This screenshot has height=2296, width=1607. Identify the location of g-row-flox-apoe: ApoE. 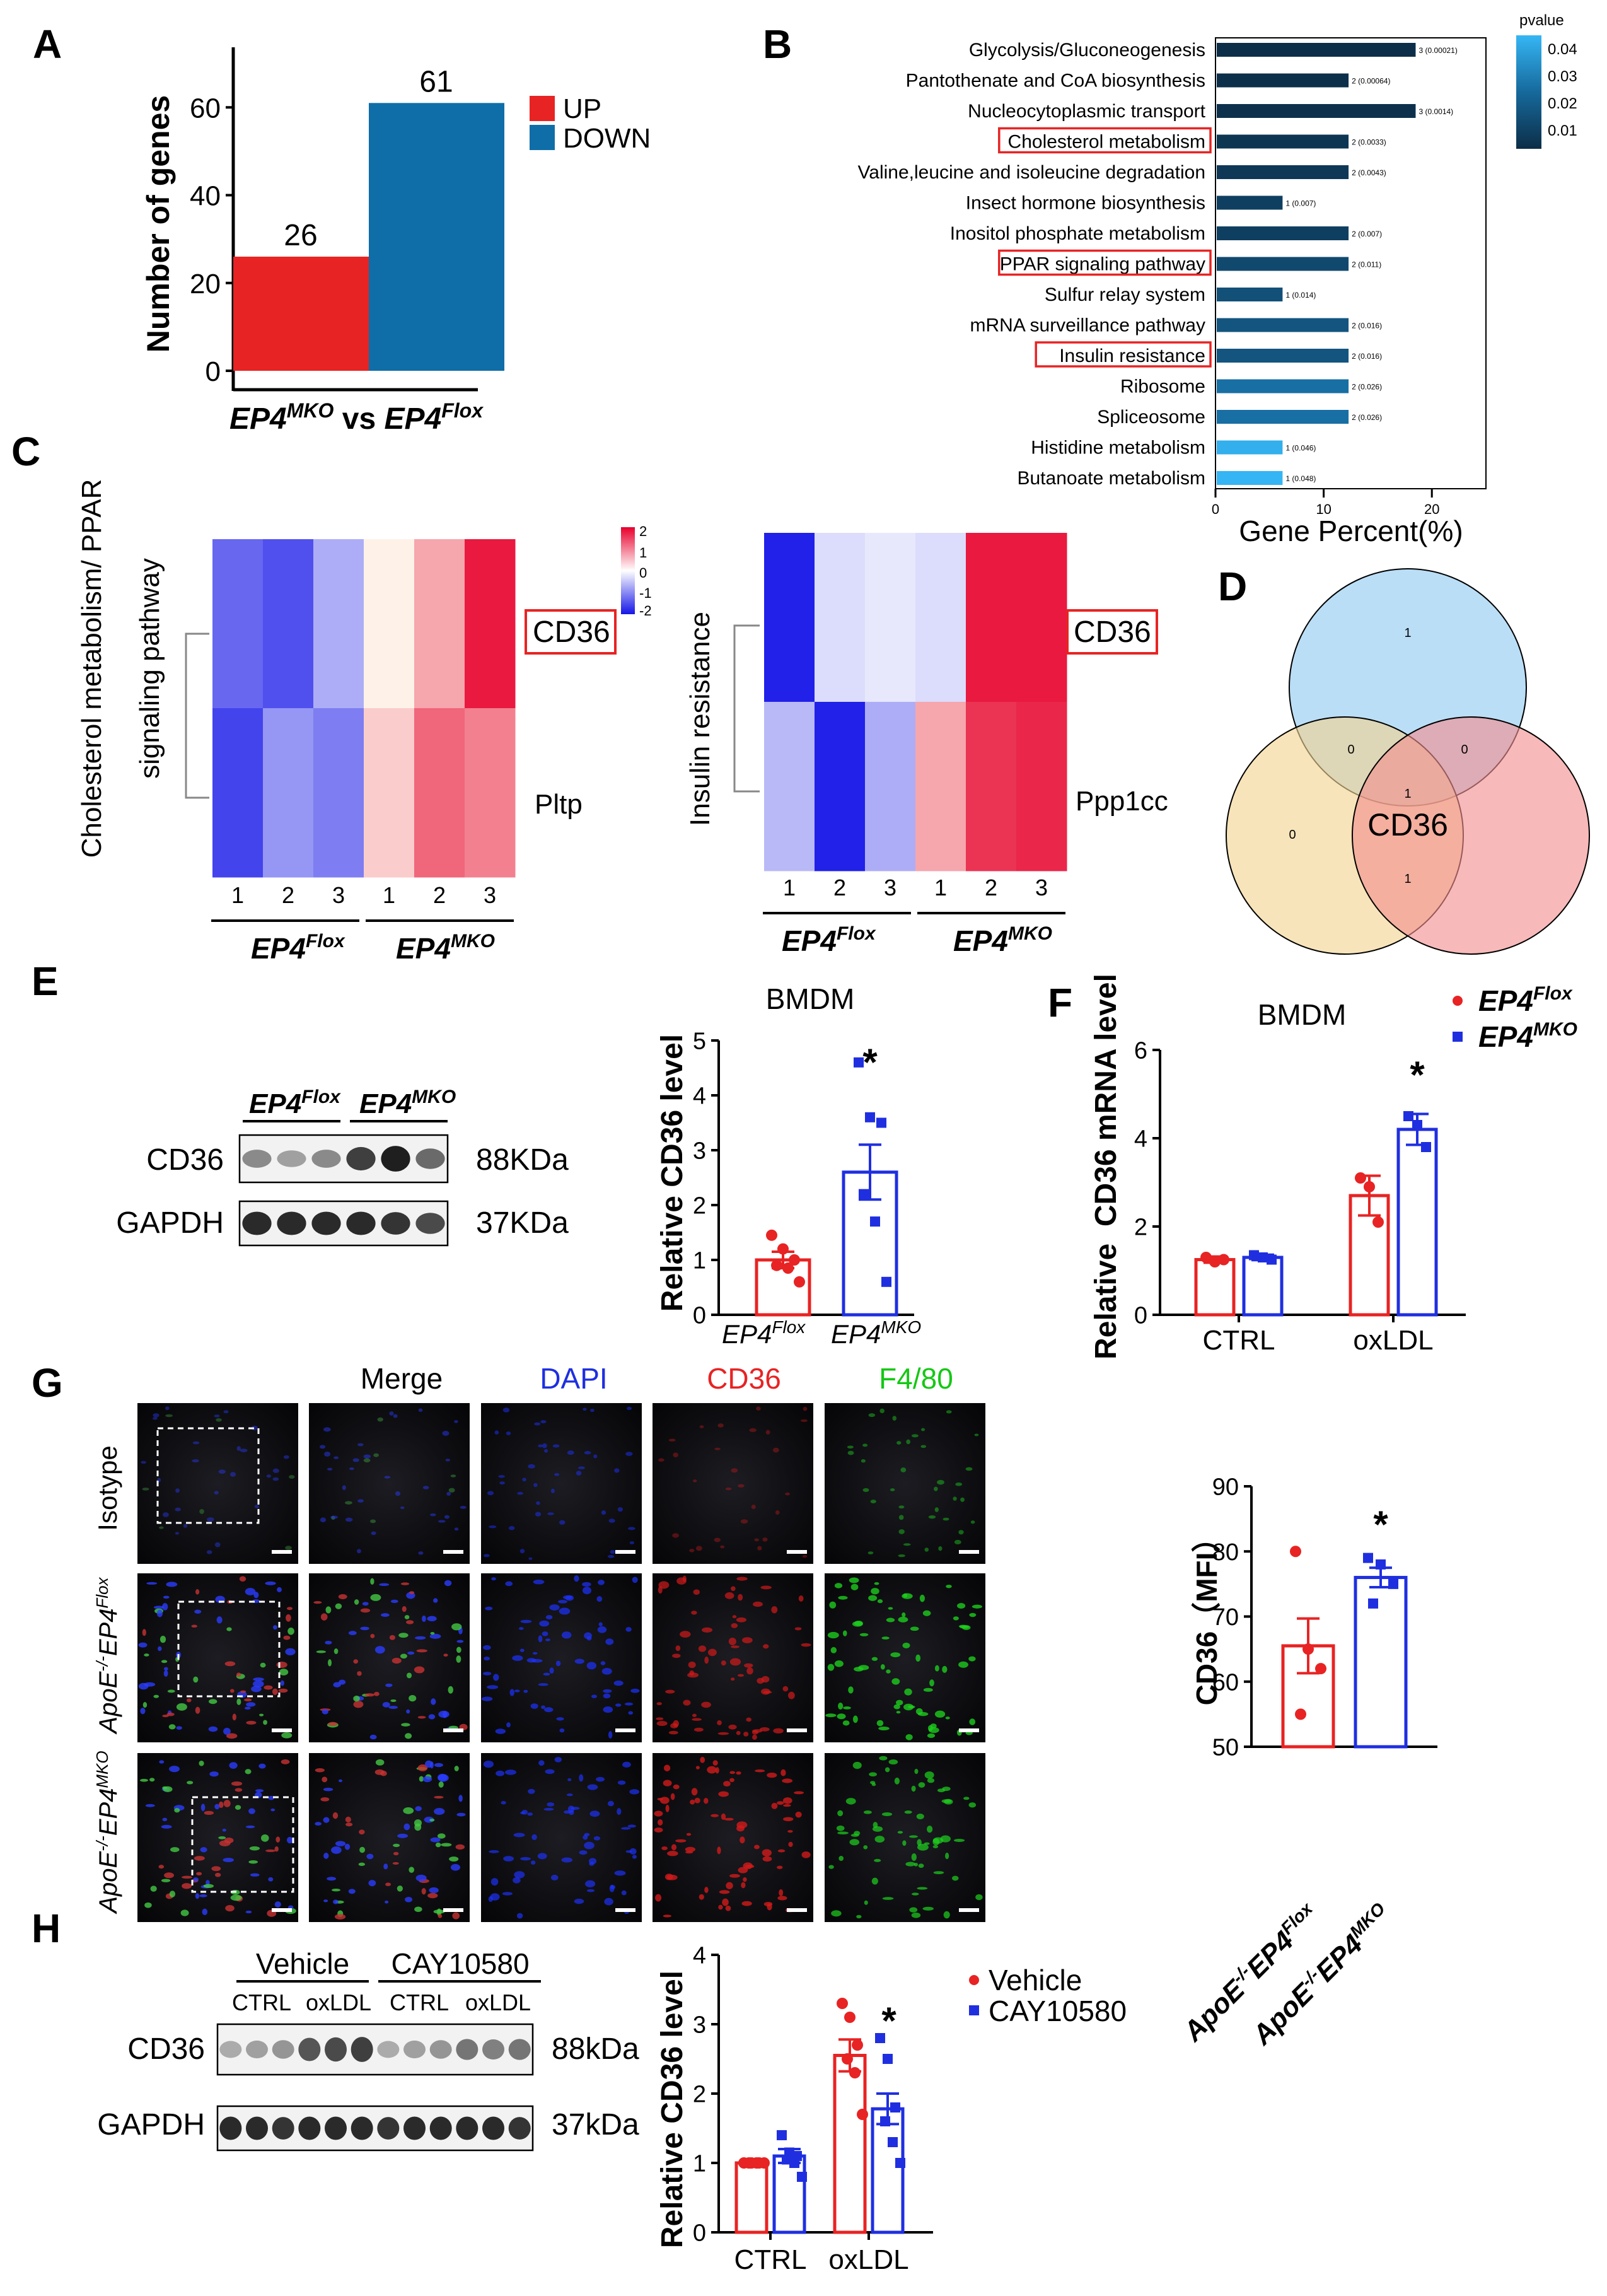
(108, 1702).